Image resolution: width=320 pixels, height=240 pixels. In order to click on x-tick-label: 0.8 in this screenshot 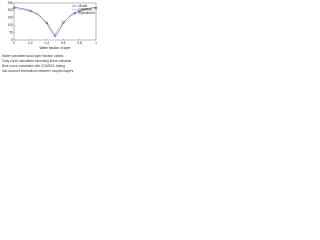, I will do `click(79, 43)`.